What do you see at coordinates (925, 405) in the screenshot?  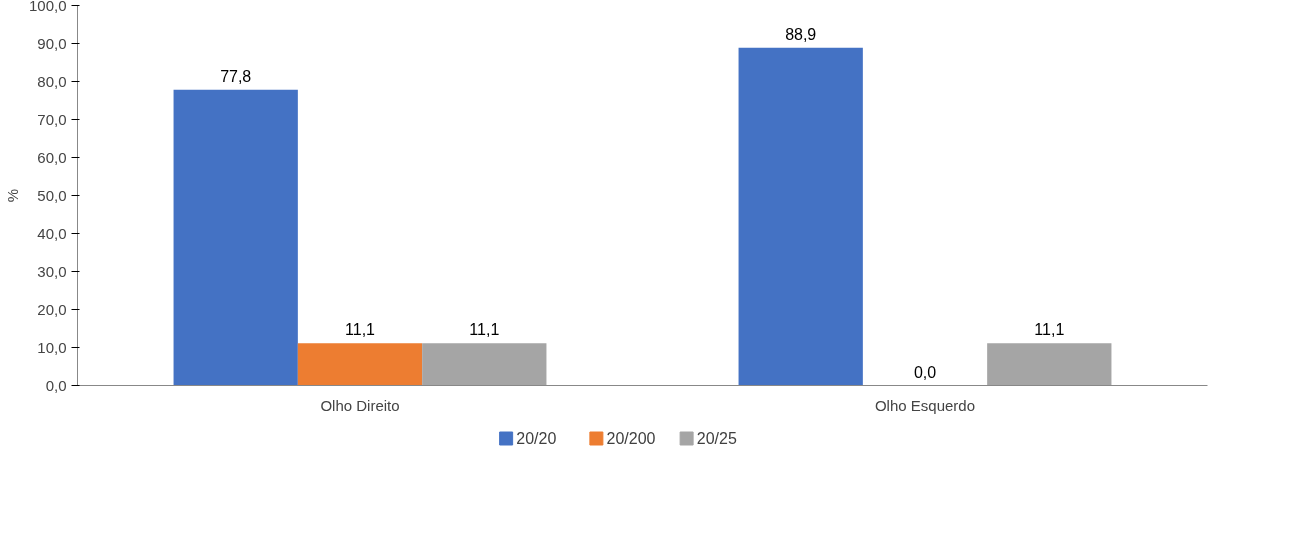 I see `x-tick-label: Olho Esquerdo` at bounding box center [925, 405].